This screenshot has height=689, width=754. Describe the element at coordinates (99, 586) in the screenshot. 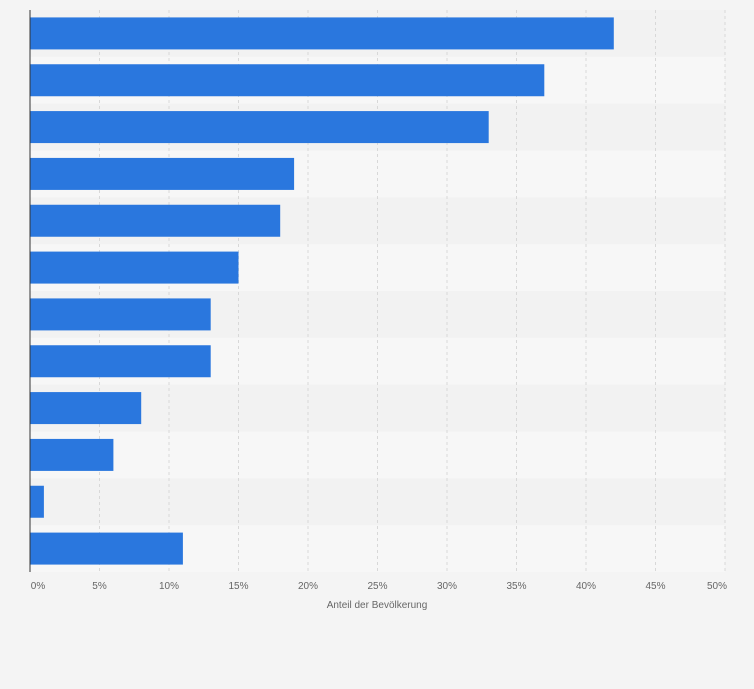

I see `x-tick-label: 5%` at that location.